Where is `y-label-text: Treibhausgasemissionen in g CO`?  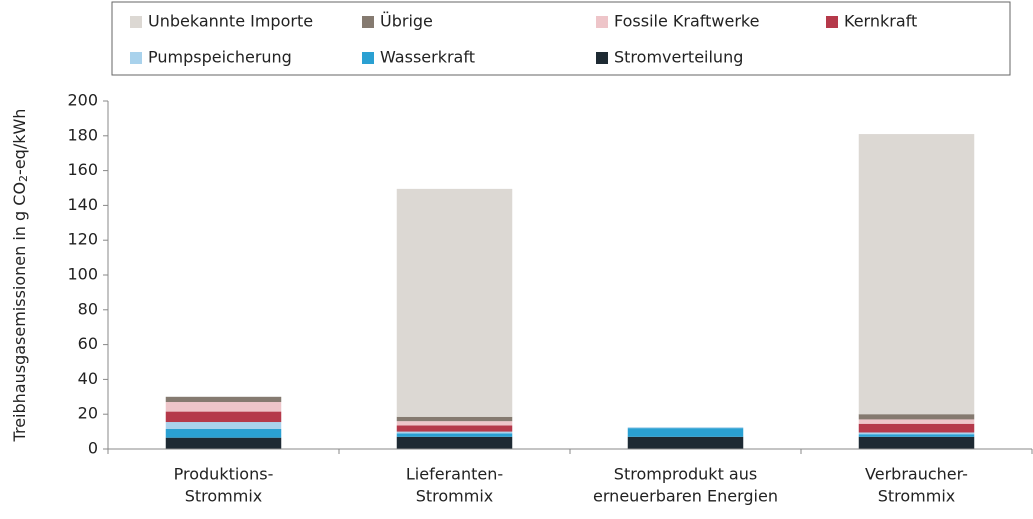 y-label-text: Treibhausgasemissionen in g CO is located at coordinates (19, 312).